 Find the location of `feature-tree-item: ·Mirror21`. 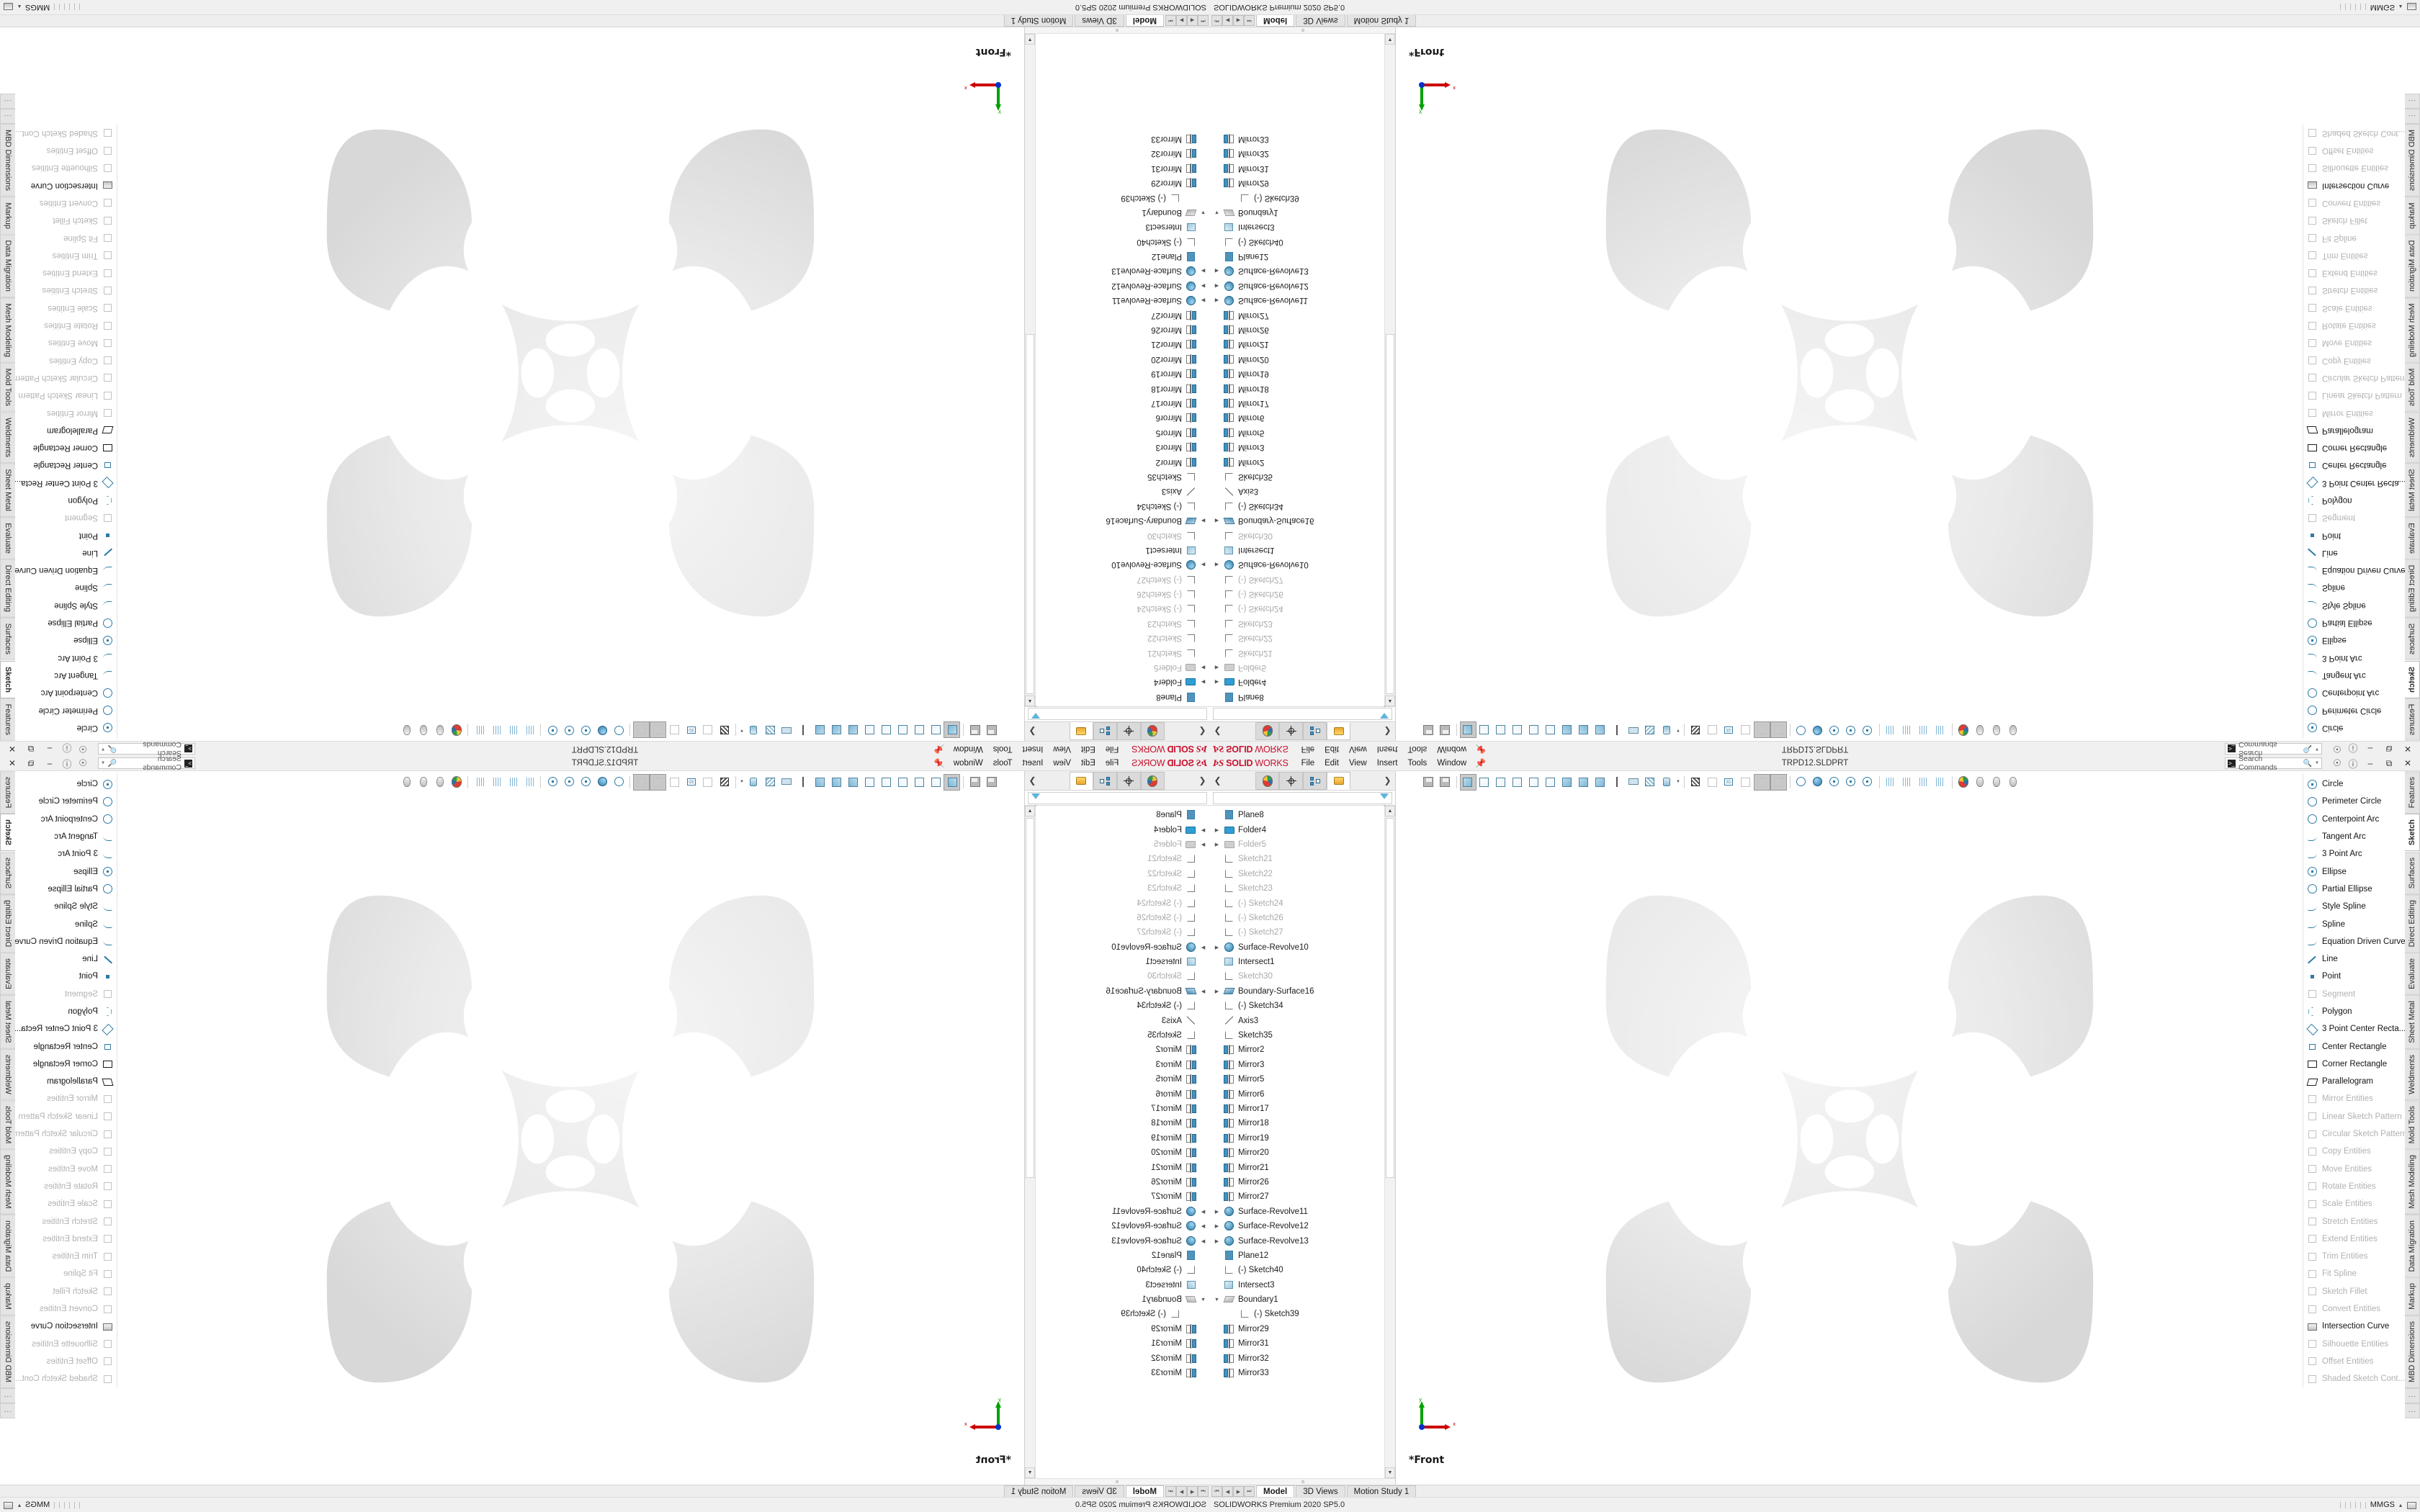

feature-tree-item: ·Mirror21 is located at coordinates (1304, 344).